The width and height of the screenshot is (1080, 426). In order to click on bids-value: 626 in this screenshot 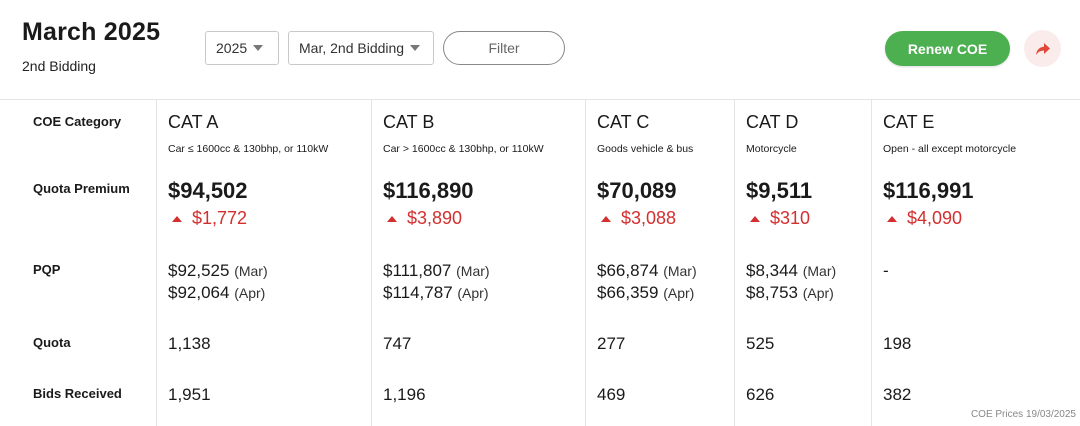, I will do `click(760, 394)`.